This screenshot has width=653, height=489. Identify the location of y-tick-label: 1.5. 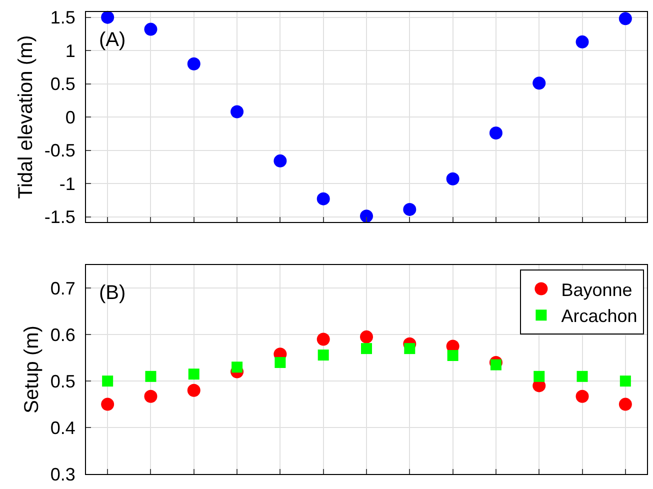
(63, 18).